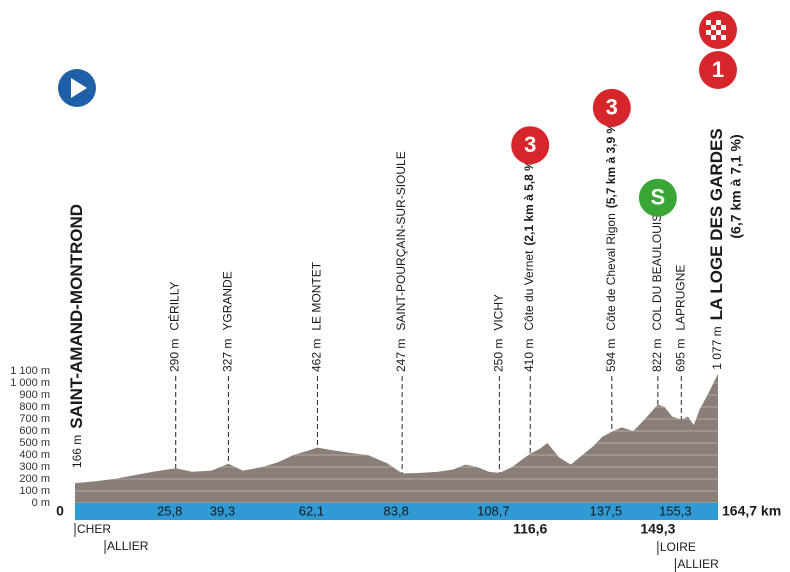 The image size is (790, 572). What do you see at coordinates (34, 395) in the screenshot?
I see `y-tick-label: 900 m` at bounding box center [34, 395].